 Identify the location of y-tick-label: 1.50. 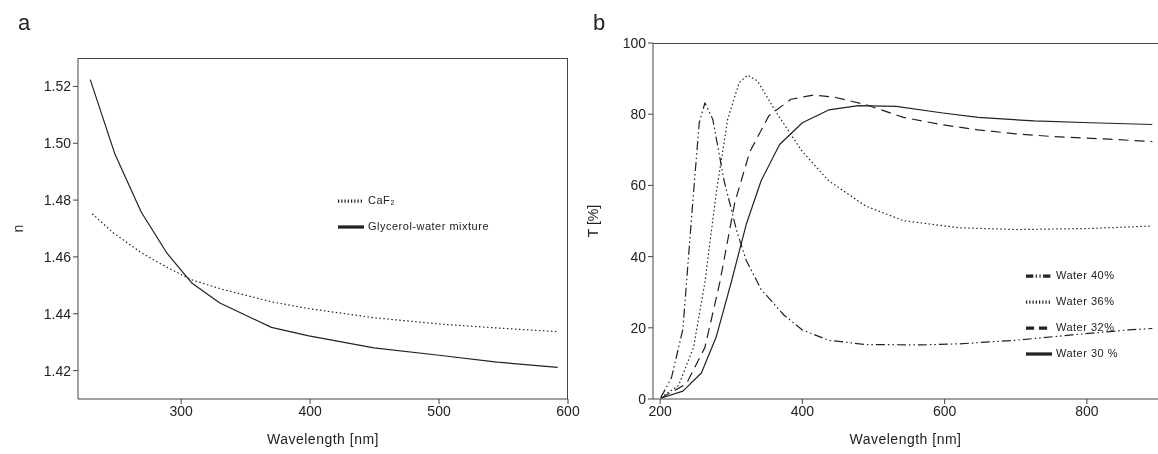
(57, 143).